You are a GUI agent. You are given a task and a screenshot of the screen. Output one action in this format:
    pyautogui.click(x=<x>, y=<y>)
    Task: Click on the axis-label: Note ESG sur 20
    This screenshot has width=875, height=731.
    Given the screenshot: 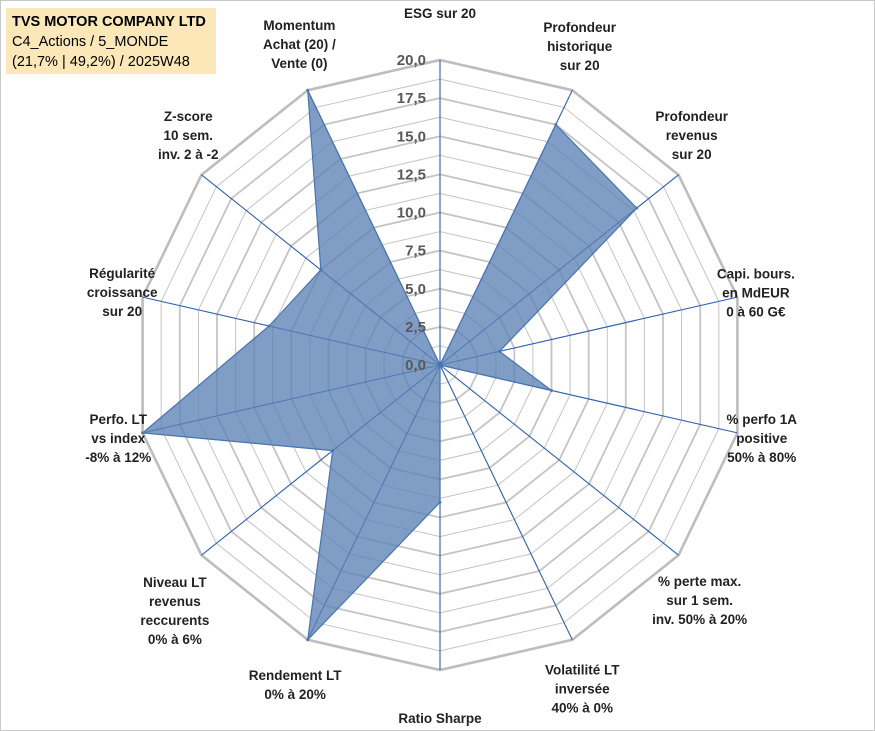 What is the action you would take?
    pyautogui.click(x=440, y=10)
    